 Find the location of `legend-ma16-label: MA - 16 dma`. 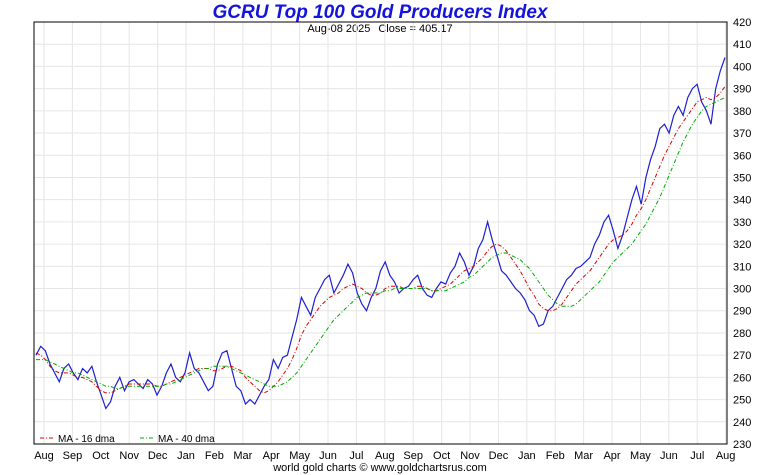

legend-ma16-label: MA - 16 dma is located at coordinates (86, 439).